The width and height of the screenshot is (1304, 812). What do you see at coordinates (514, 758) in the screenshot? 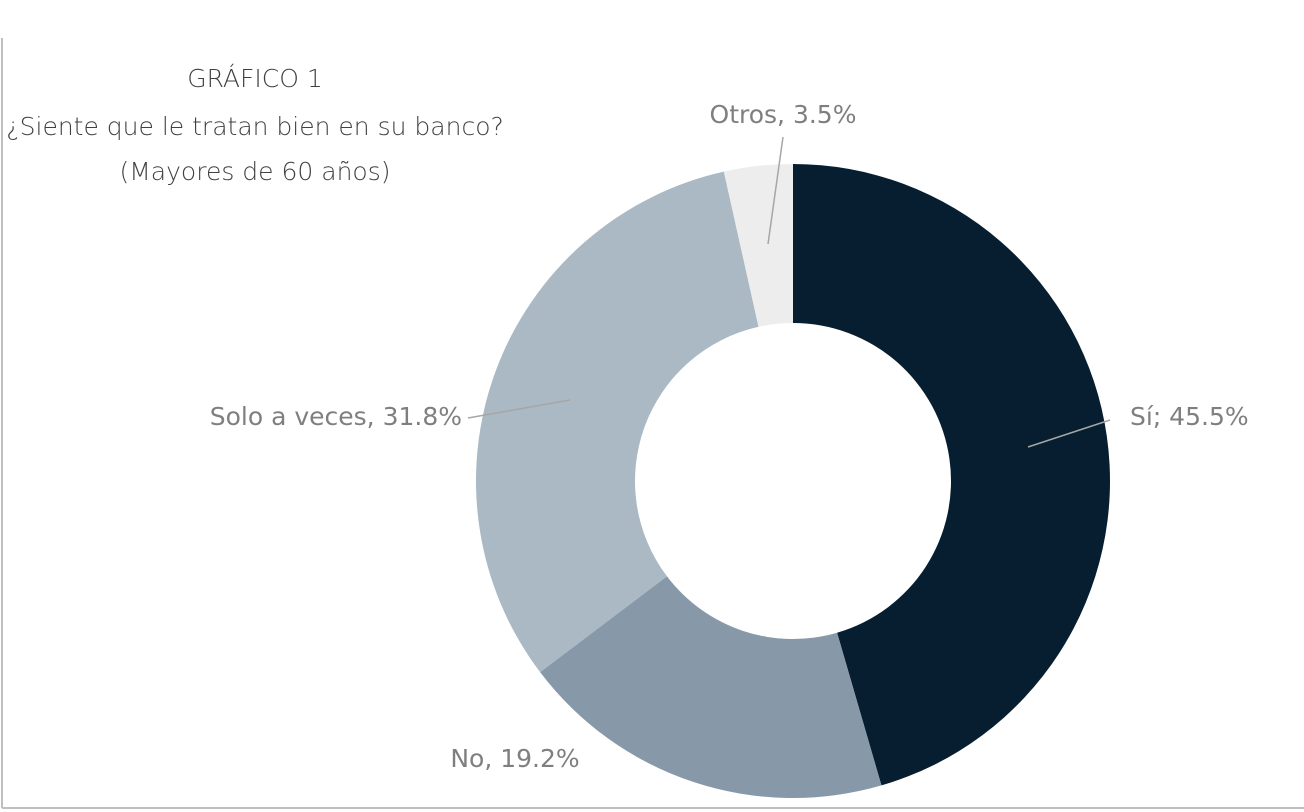
I see `data-label: No, 19.2%` at bounding box center [514, 758].